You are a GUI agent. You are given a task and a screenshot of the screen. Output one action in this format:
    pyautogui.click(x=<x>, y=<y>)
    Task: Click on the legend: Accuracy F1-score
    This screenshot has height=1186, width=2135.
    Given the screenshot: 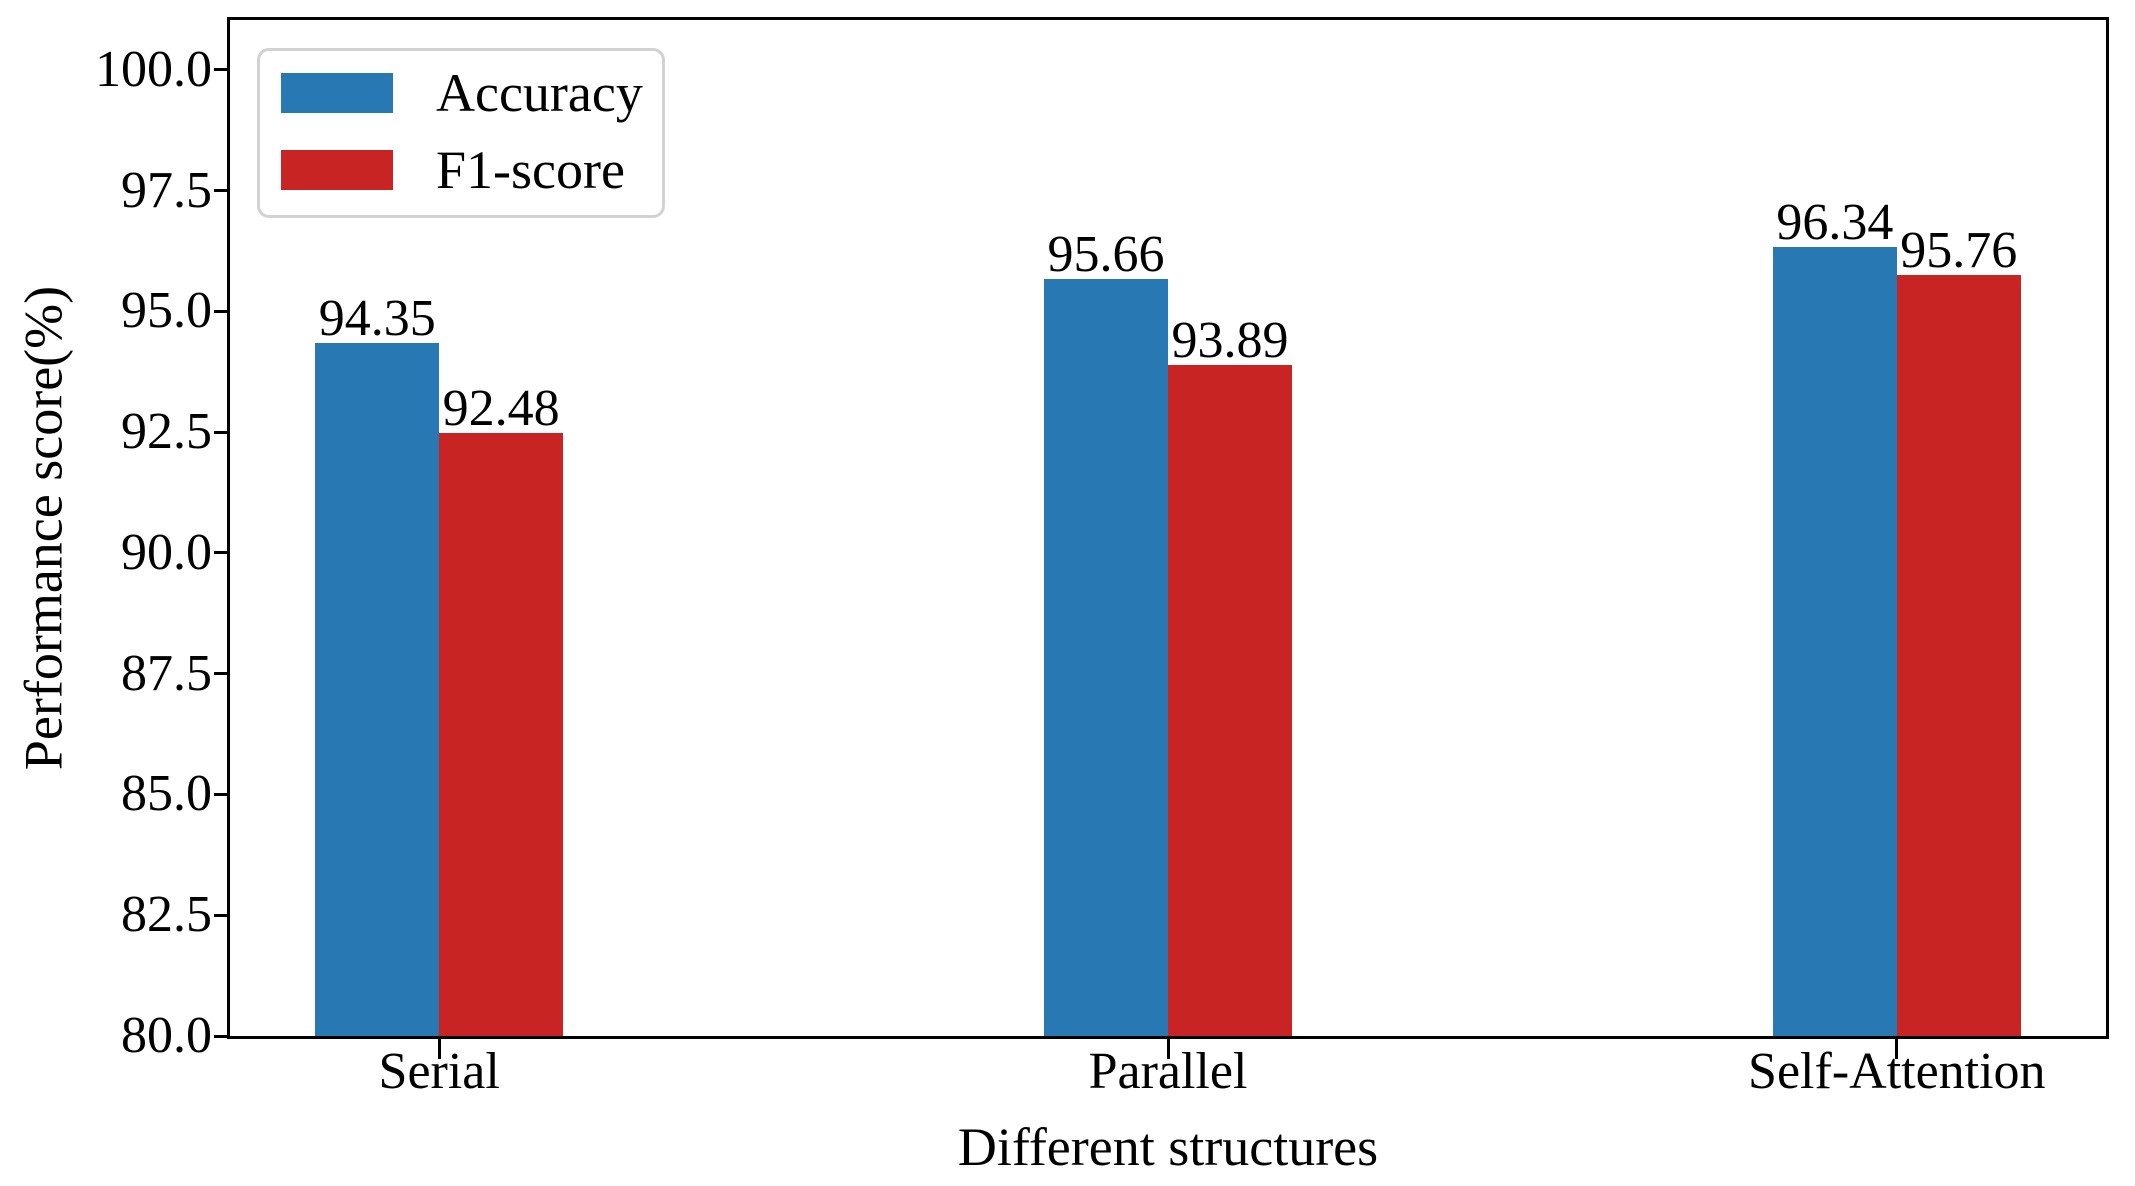 What is the action you would take?
    pyautogui.click(x=461, y=133)
    